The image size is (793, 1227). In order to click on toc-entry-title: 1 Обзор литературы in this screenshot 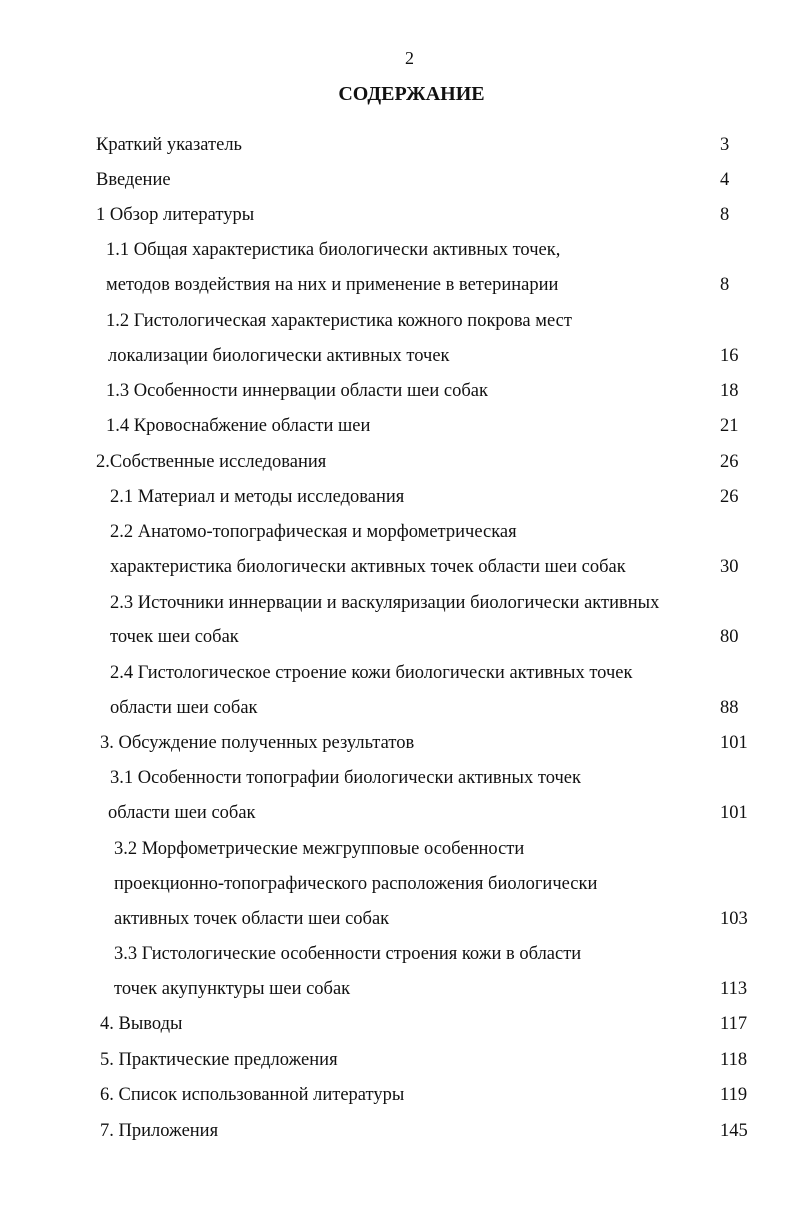, I will do `click(175, 215)`.